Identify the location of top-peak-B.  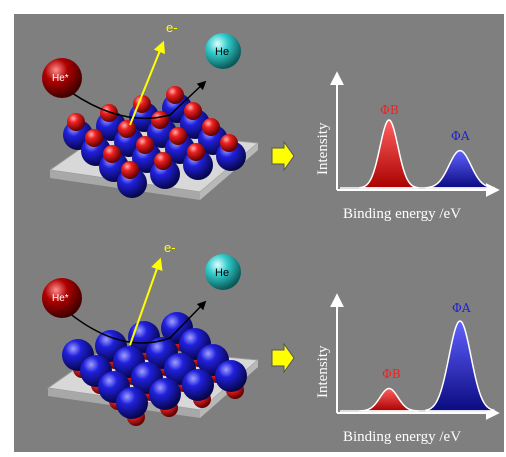
(389, 154).